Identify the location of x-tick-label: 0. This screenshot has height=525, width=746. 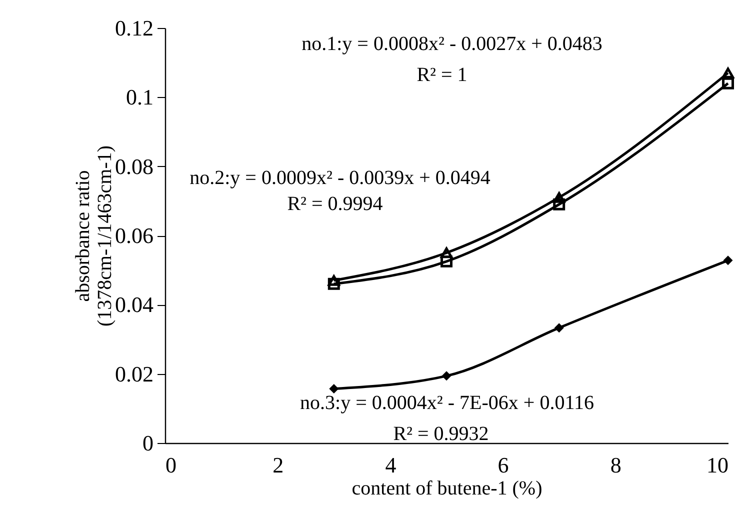
(171, 465).